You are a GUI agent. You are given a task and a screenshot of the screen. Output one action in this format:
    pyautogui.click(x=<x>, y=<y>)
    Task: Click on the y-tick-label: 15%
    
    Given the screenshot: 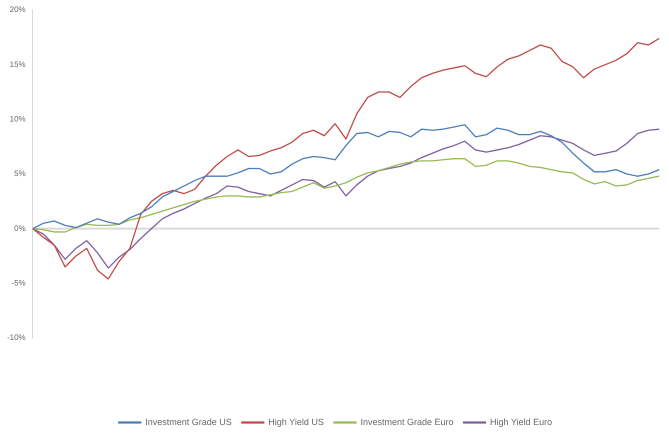 What is the action you would take?
    pyautogui.click(x=18, y=64)
    